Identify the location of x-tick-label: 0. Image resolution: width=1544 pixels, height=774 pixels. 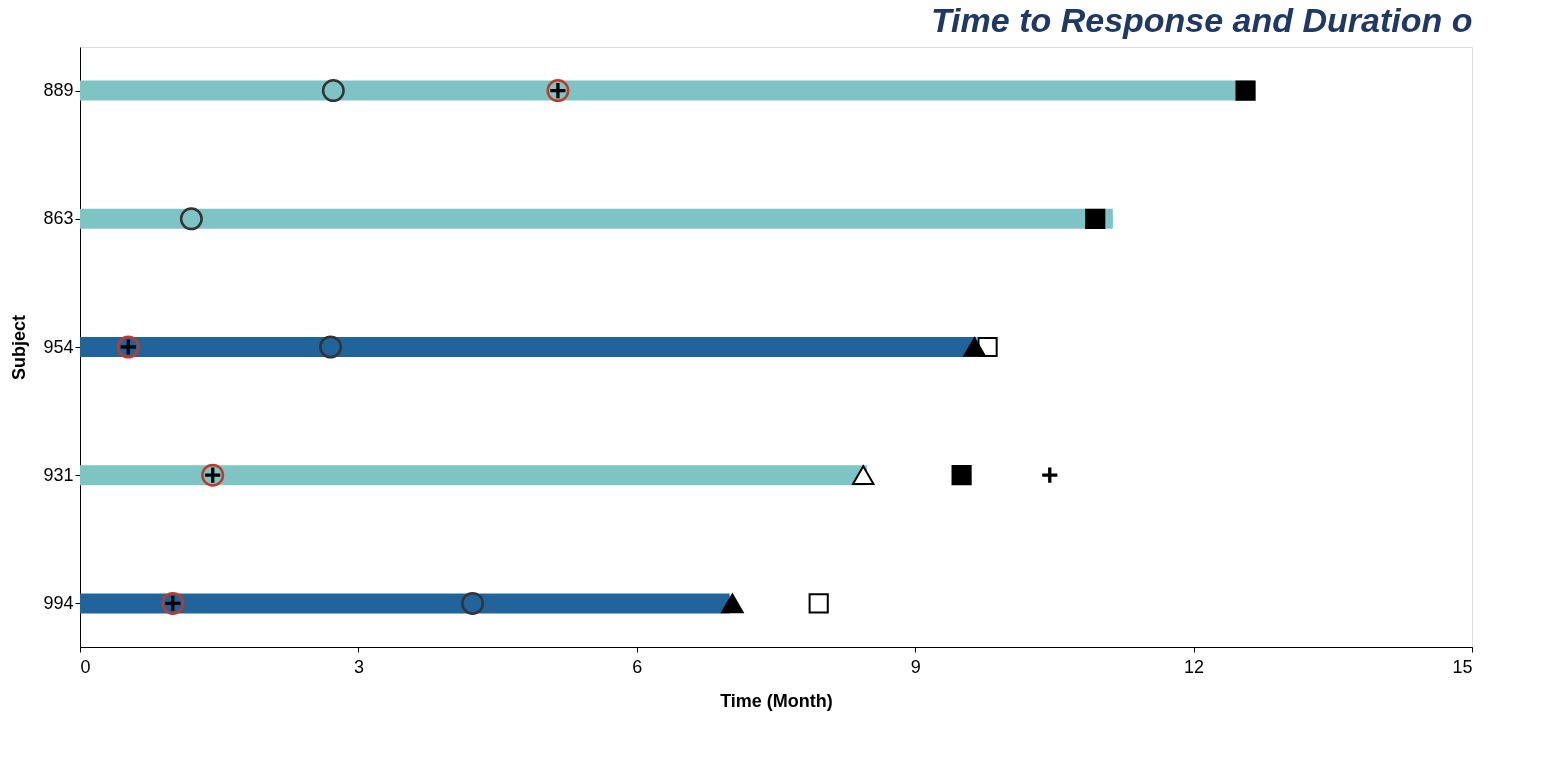
(85, 666).